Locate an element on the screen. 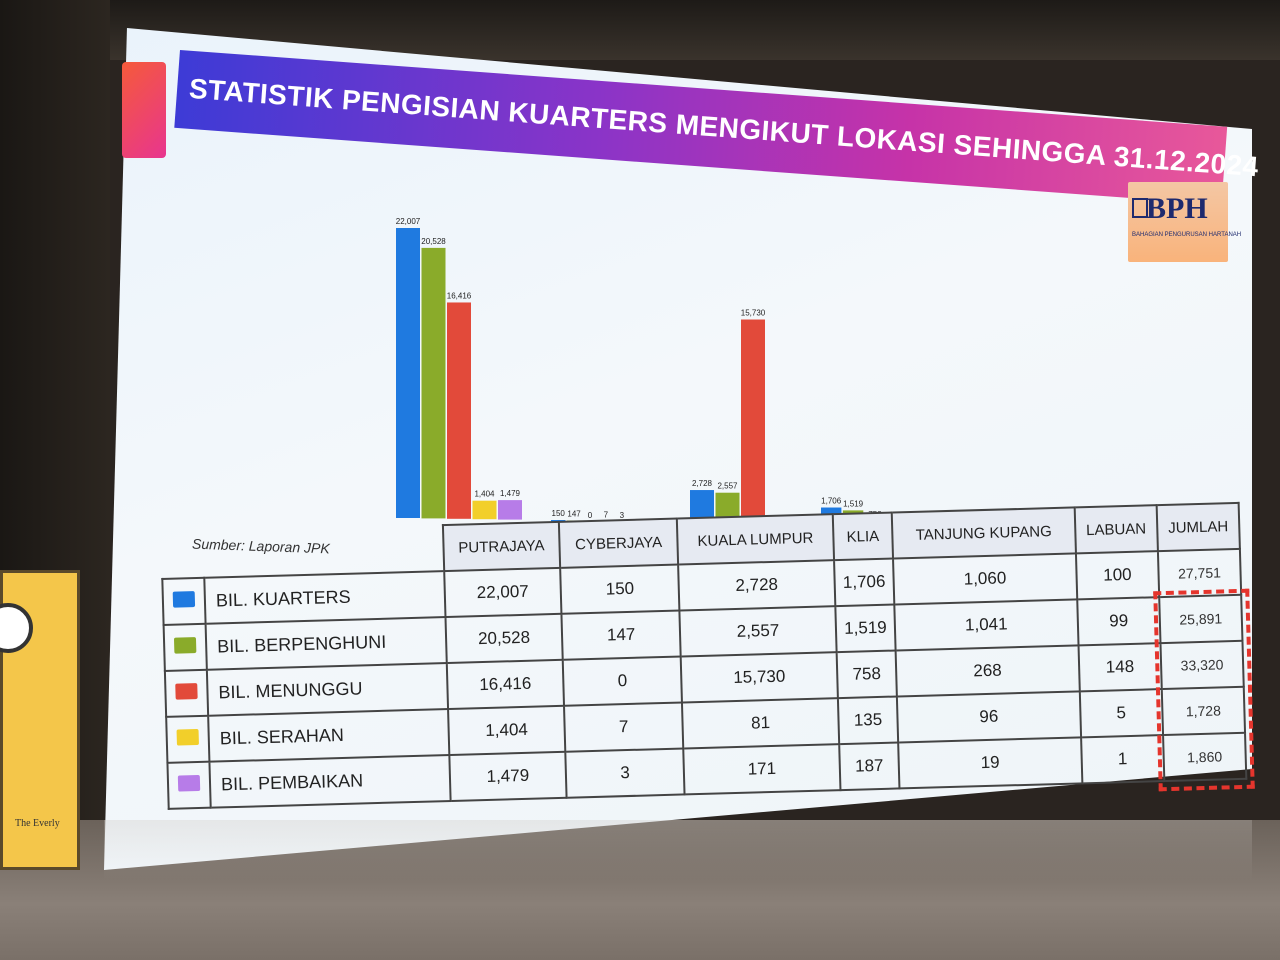 The height and width of the screenshot is (960, 1280). screen-shade is located at coordinates (678, 850).